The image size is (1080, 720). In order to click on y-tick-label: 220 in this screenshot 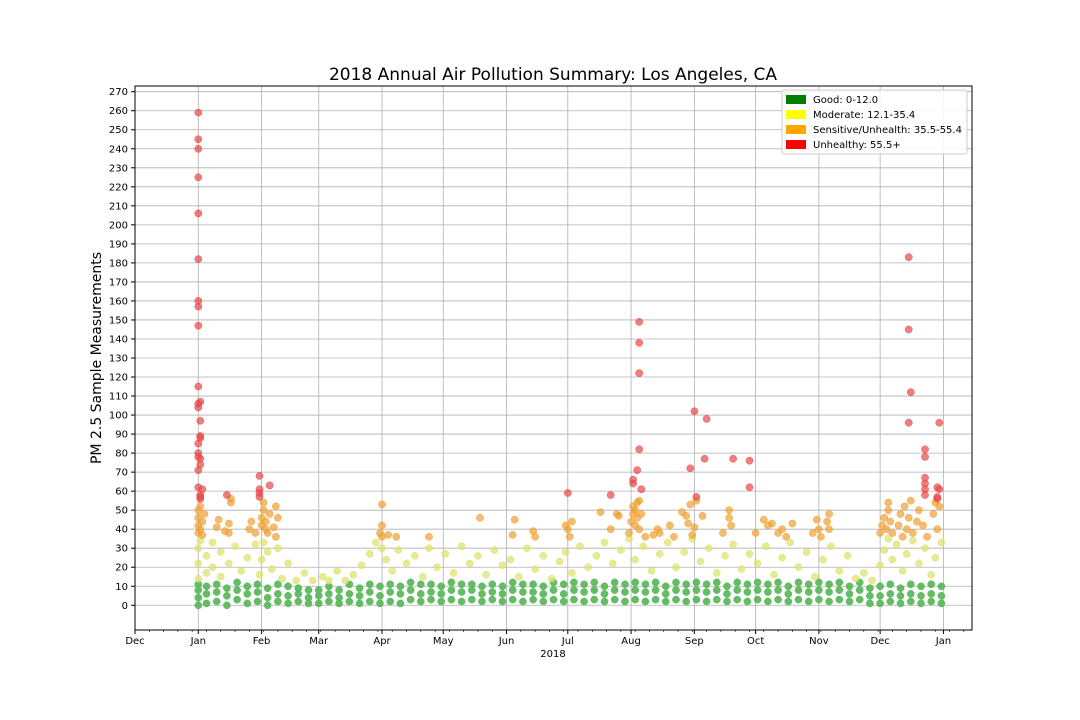, I will do `click(118, 187)`.